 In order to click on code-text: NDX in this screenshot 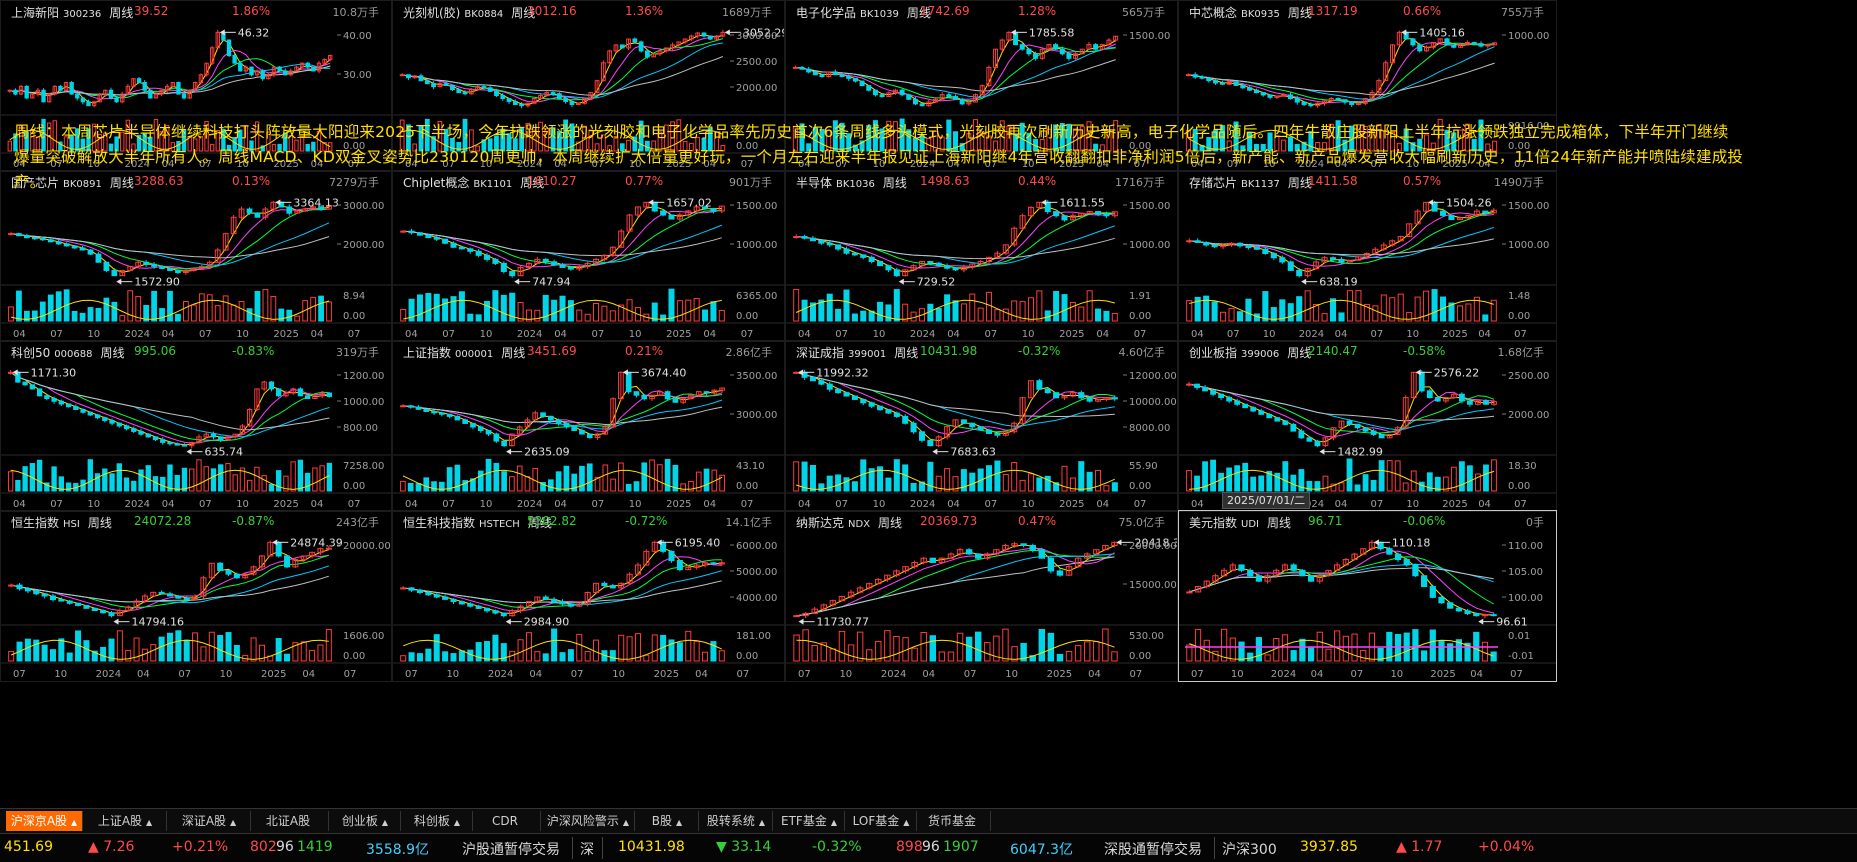, I will do `click(859, 524)`.